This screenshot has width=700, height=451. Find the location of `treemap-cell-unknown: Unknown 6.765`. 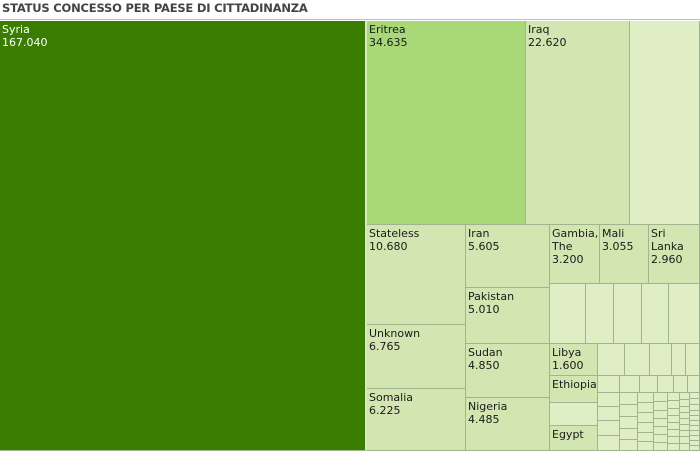

treemap-cell-unknown: Unknown 6.765 is located at coordinates (416, 357).